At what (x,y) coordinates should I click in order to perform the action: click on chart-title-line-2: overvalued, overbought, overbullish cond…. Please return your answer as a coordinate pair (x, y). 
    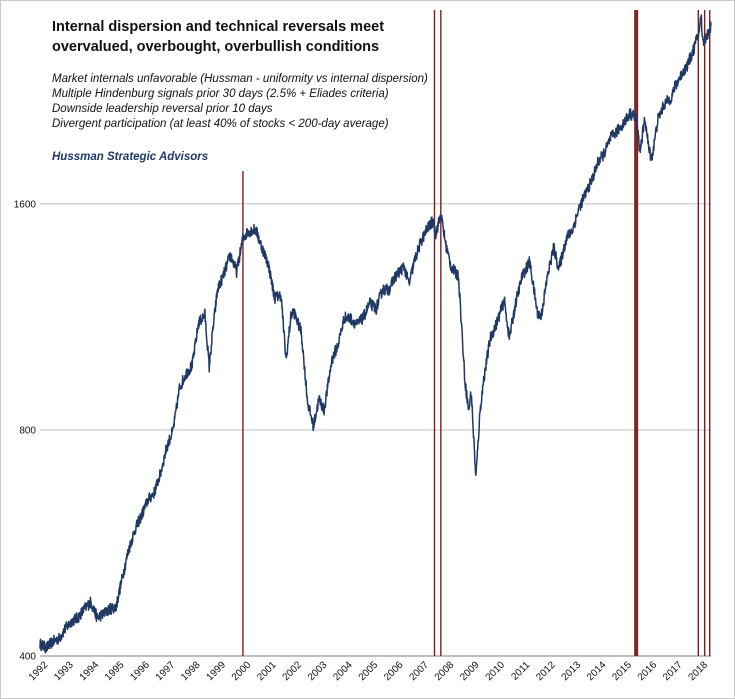
    Looking at the image, I should click on (215, 47).